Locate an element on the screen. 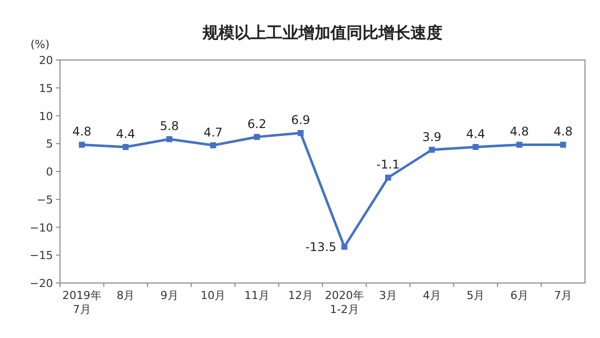  x-tick-label: 6月 is located at coordinates (519, 295).